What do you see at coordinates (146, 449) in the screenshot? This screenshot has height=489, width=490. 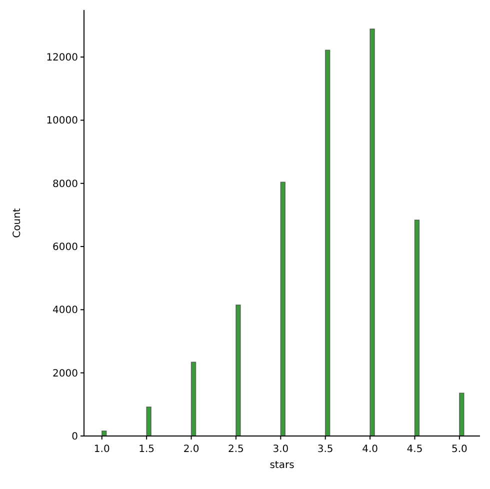 I see `x-tick-label: 1.5` at bounding box center [146, 449].